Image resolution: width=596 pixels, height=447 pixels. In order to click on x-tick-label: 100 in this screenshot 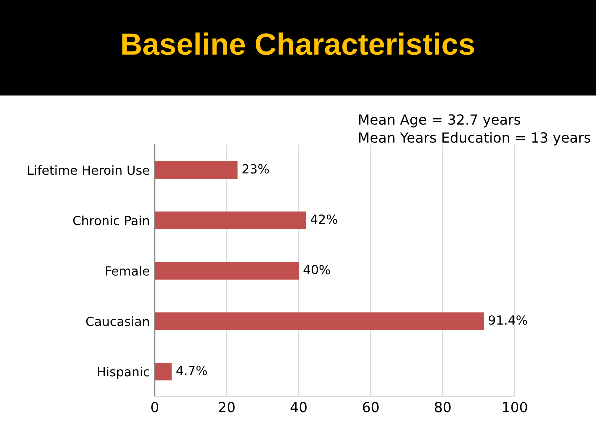, I will do `click(515, 407)`.